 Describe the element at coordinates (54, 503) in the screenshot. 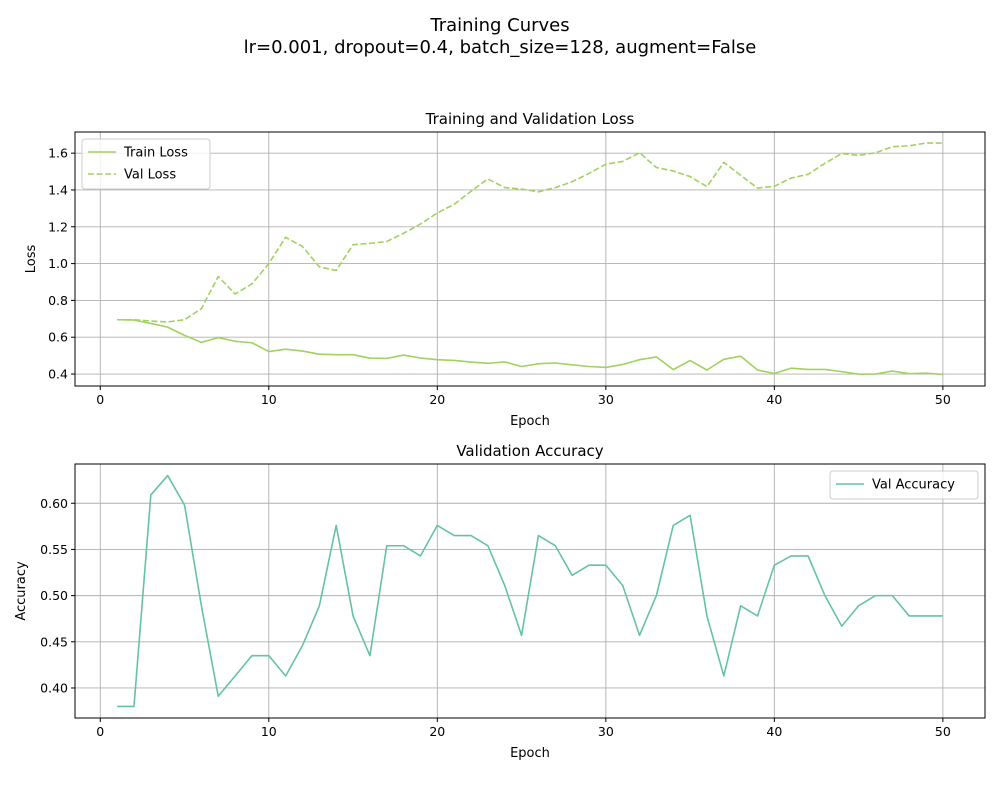

I see `accuracy-y-tick-label: 0.60` at that location.